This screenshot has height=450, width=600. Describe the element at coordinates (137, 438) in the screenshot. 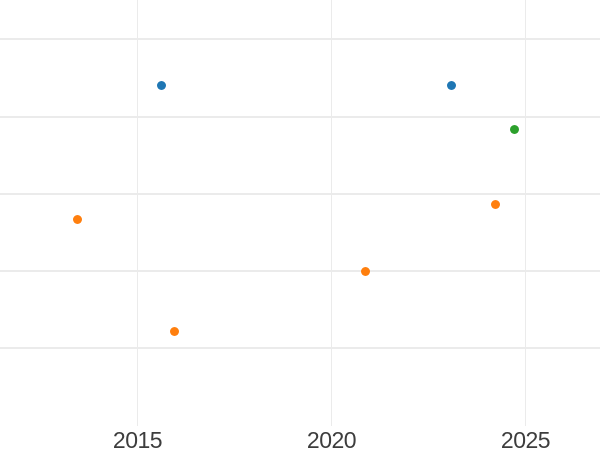

I see `x-tick-label: 2015` at that location.